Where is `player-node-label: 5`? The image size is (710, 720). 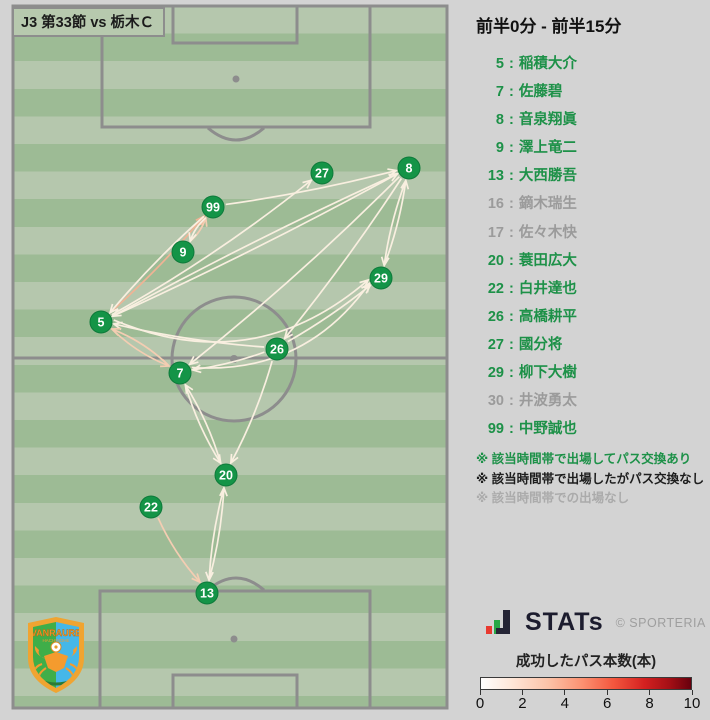
player-node-label: 5 is located at coordinates (101, 323).